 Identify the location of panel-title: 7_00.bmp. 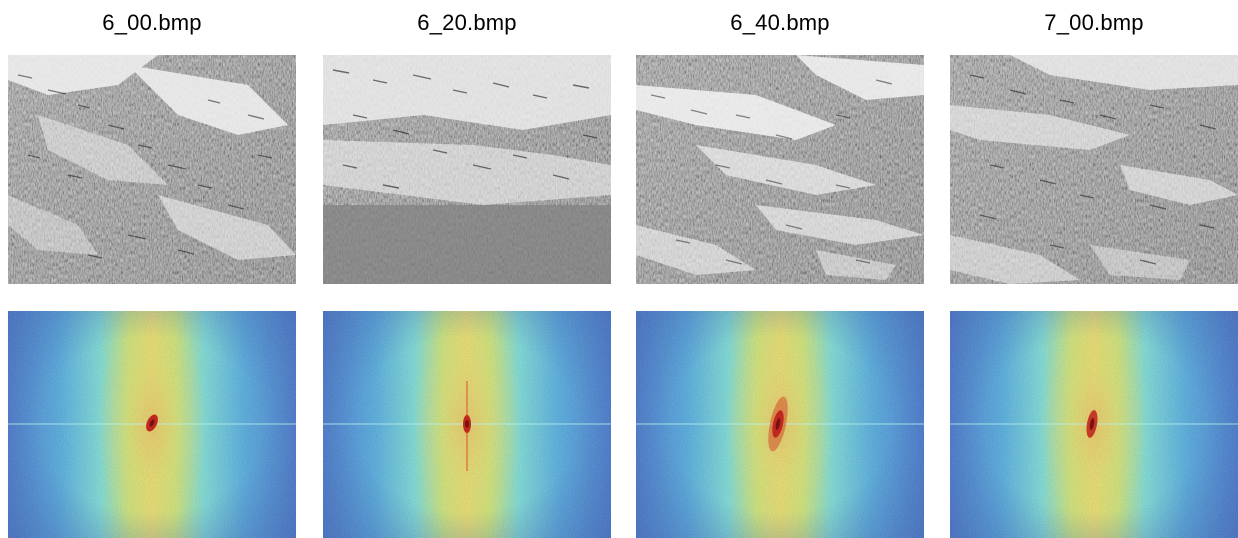
(1094, 22).